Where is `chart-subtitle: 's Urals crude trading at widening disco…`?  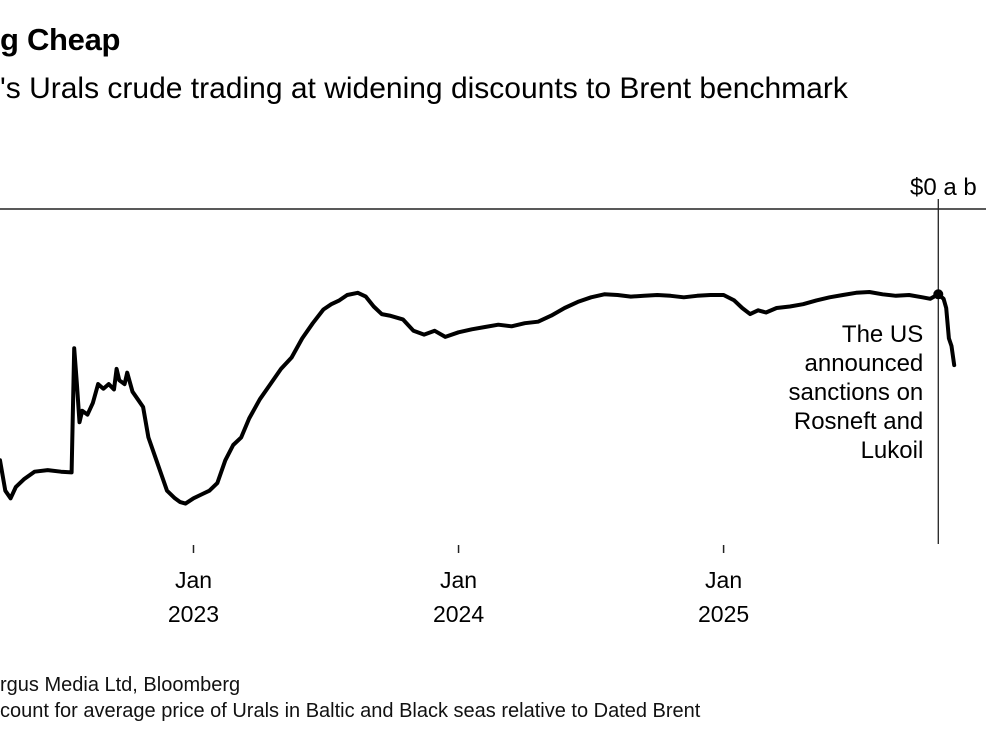 chart-subtitle: 's Urals crude trading at widening disco… is located at coordinates (424, 89).